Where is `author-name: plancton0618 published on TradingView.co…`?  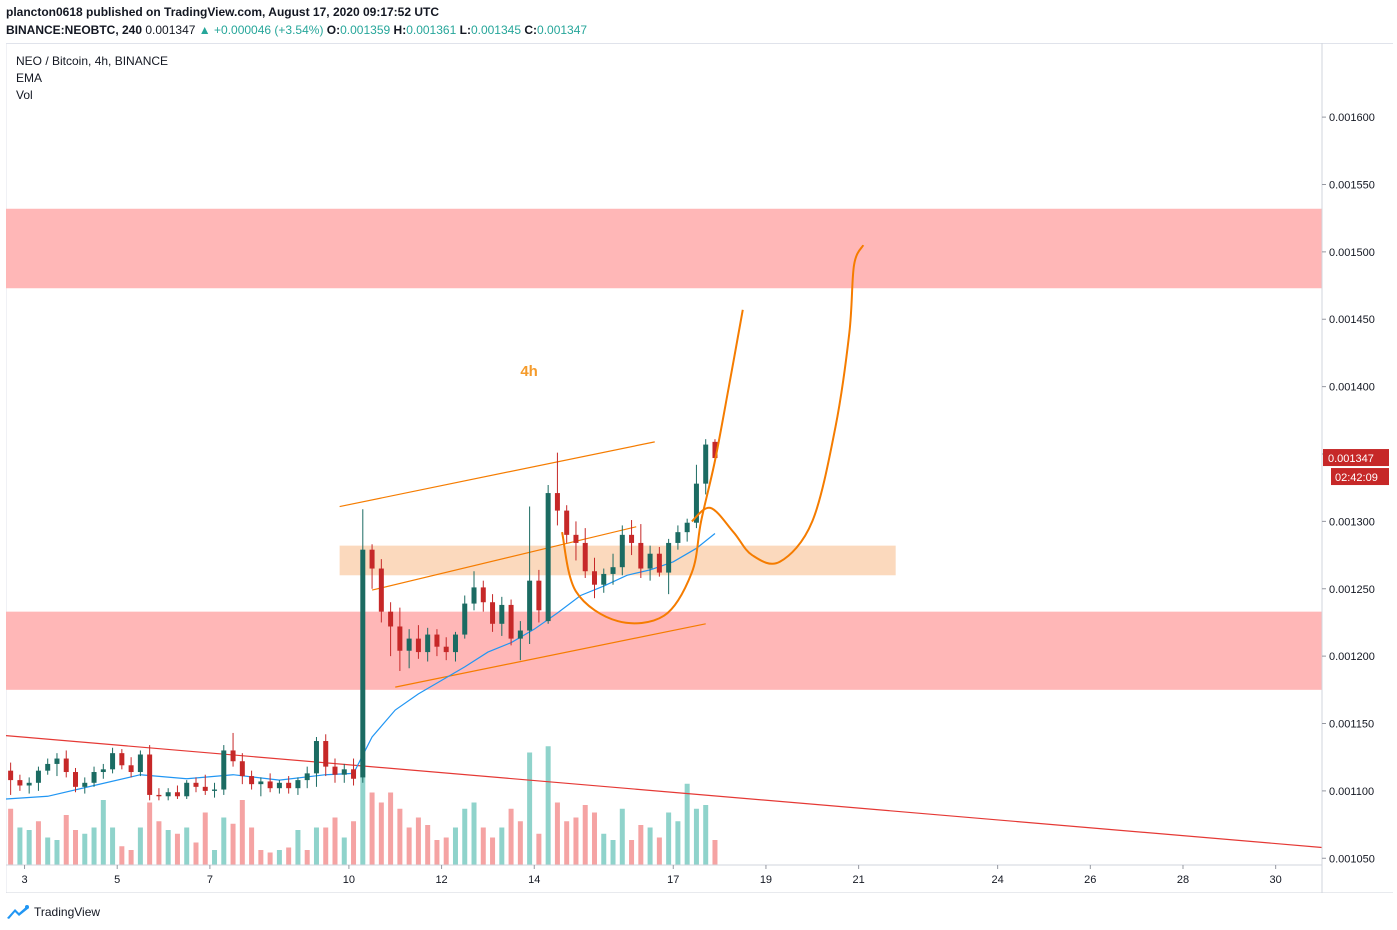
author-name: plancton0618 published on TradingView.co… is located at coordinates (223, 12).